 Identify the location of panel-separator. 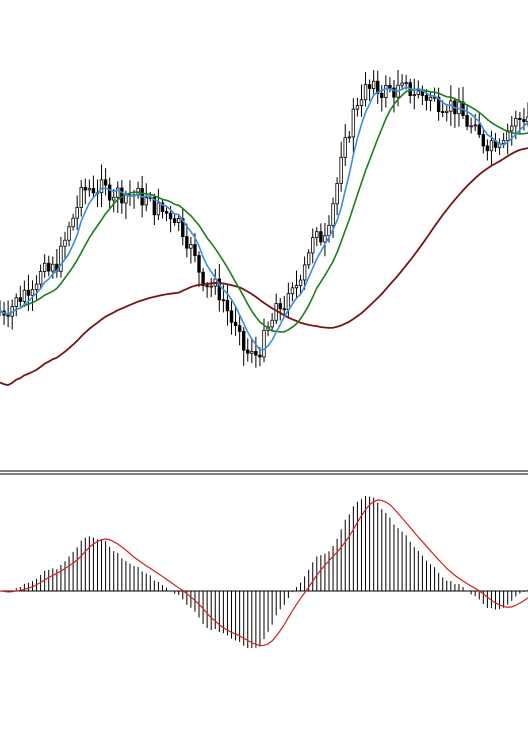
(264, 472).